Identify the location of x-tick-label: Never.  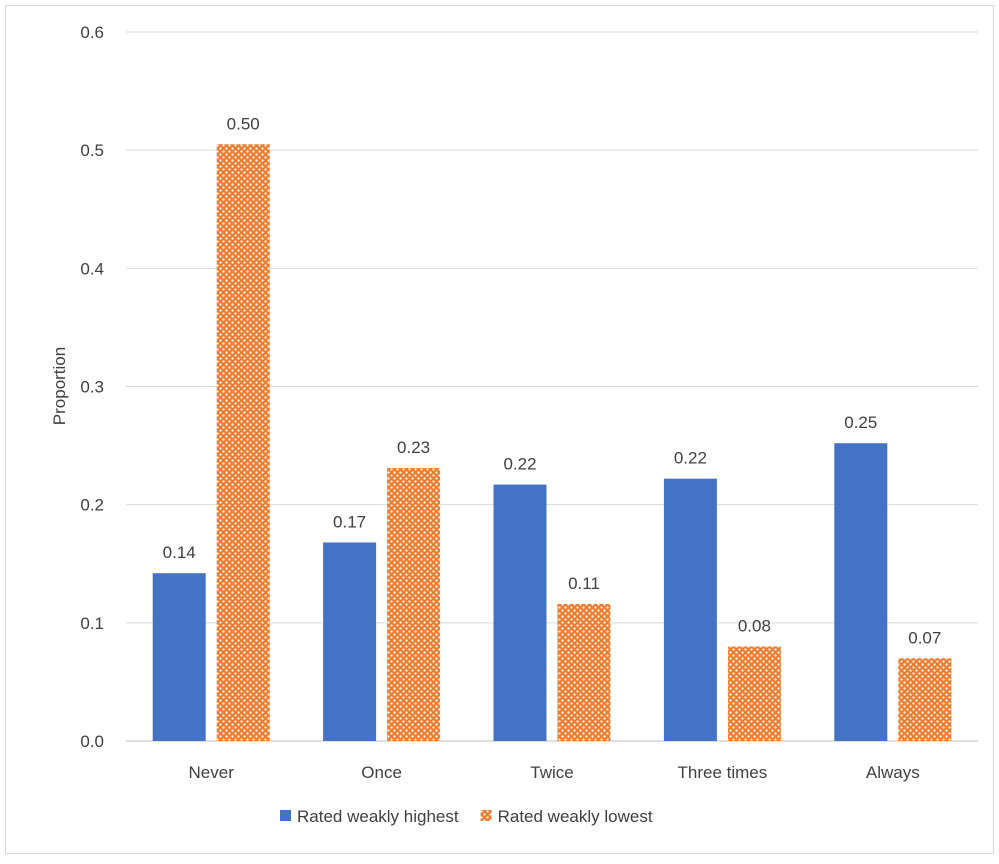
(212, 772).